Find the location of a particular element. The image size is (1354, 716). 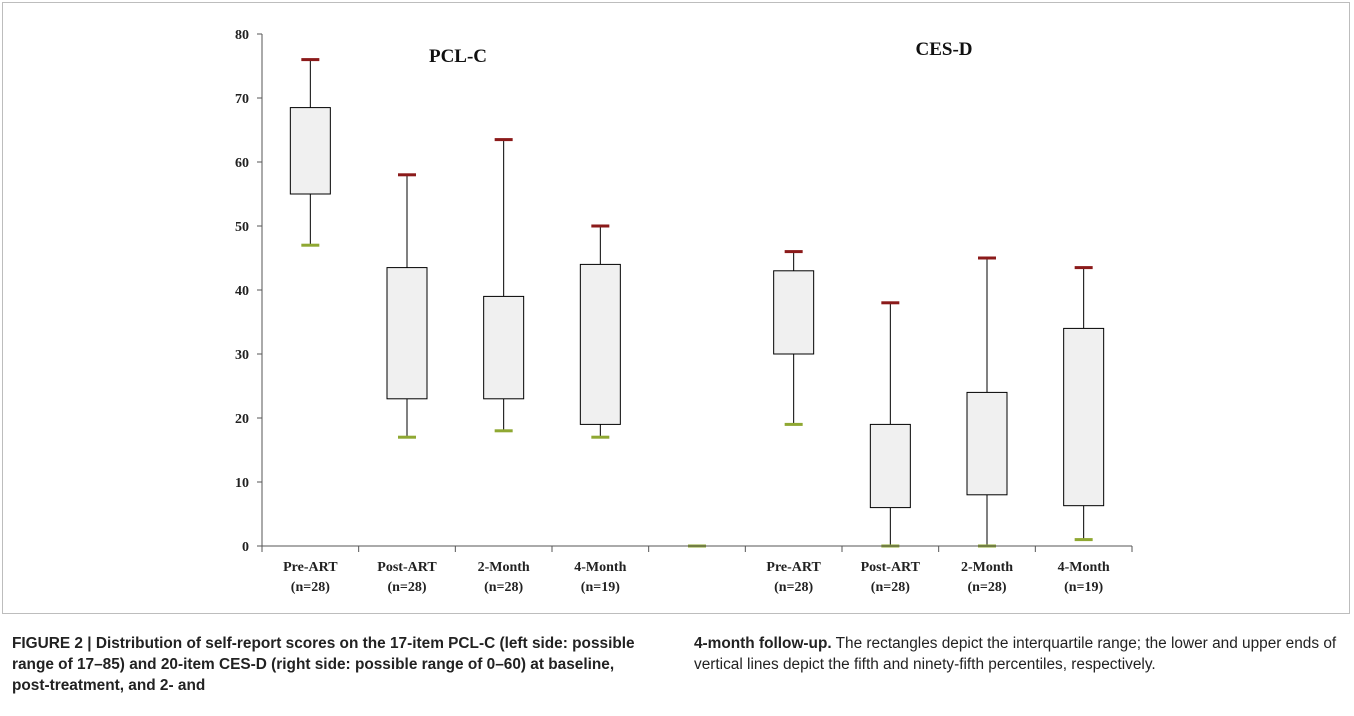

y-tick-label: 0 is located at coordinates (245, 547).